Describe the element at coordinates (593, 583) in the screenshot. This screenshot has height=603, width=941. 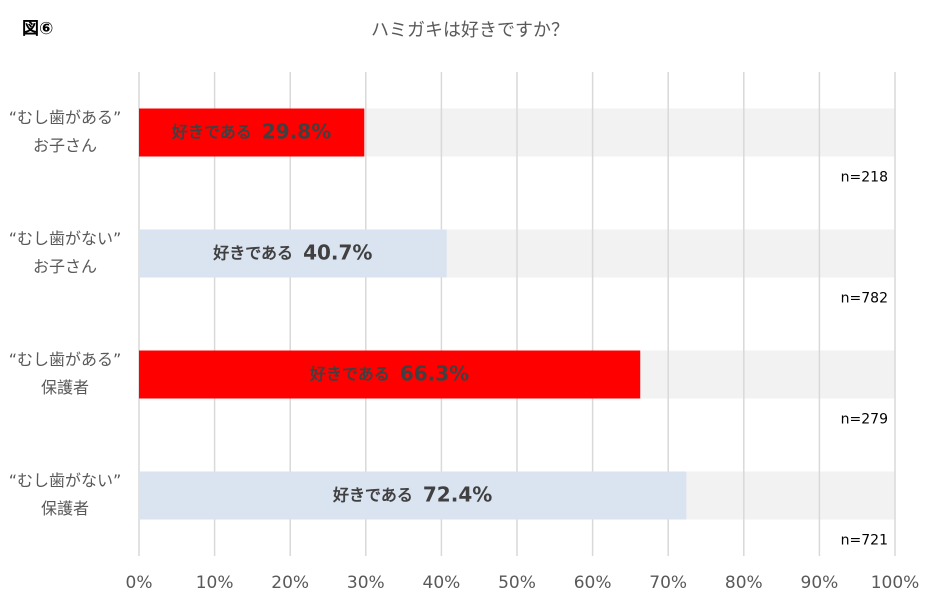
I see `x-tick-label: 60%` at that location.